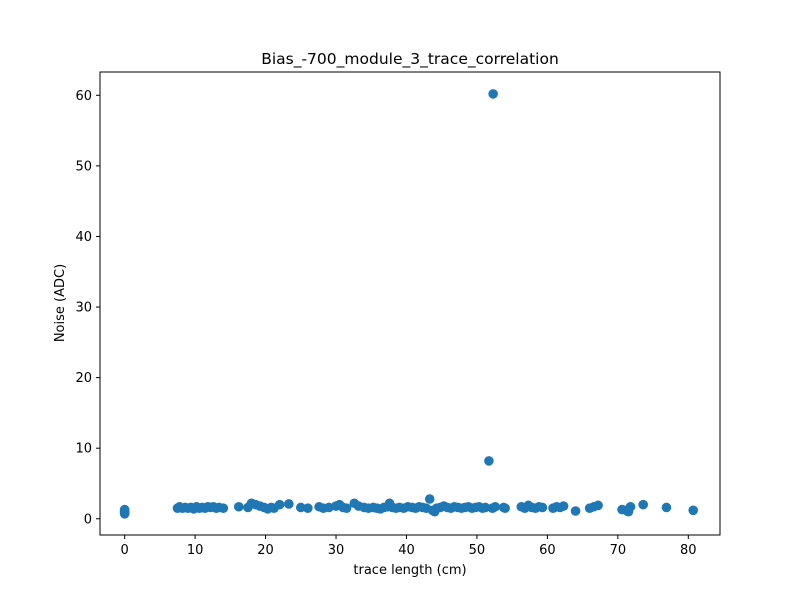  I want to click on x-axis-ticks: 0 10 20 30 40 50 60 70 80, so click(409, 546).